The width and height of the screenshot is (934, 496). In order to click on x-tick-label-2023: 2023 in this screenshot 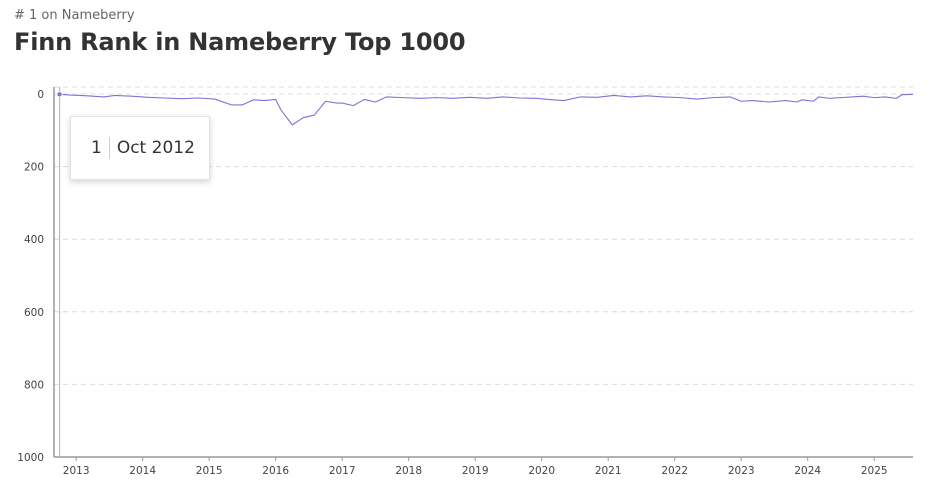, I will do `click(741, 471)`.